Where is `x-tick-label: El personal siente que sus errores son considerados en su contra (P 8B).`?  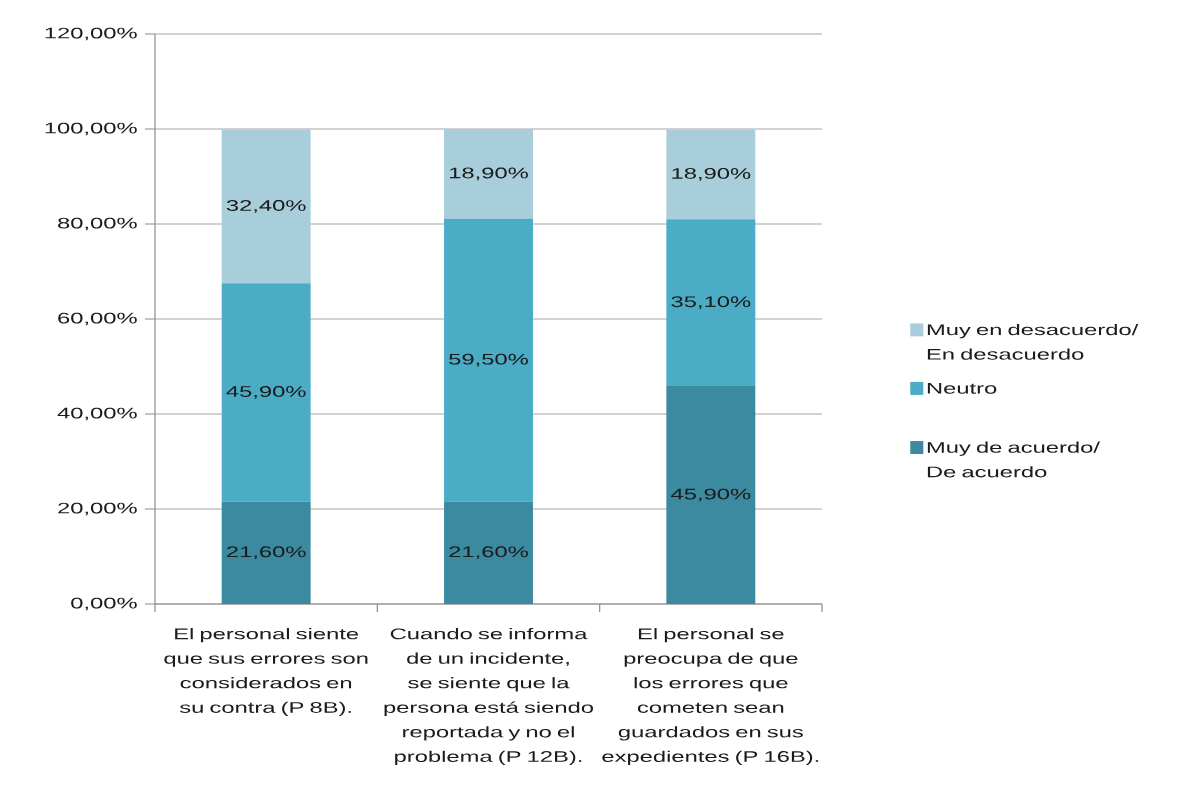
x-tick-label: El personal siente que sus errores son considerados en su contra (P 8B). is located at coordinates (266, 672).